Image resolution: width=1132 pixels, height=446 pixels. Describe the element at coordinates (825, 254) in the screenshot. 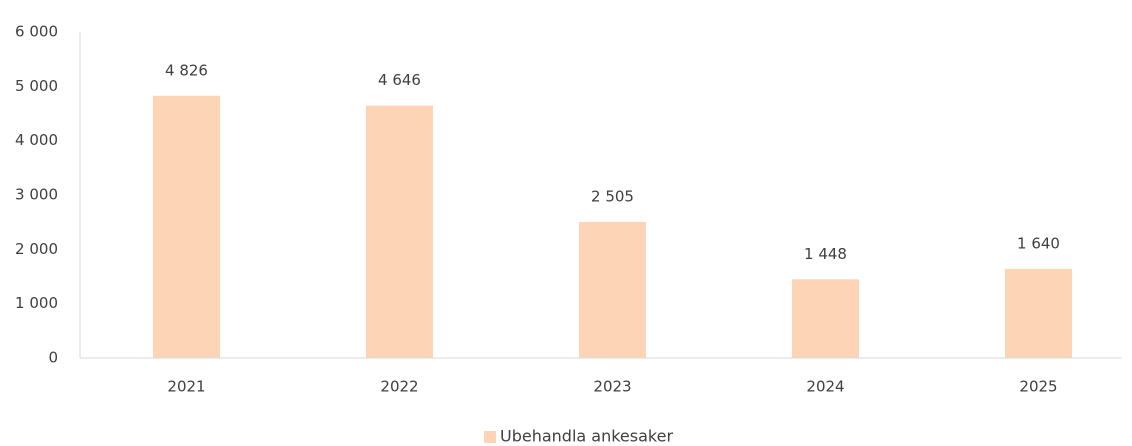

I see `data-label: 1 448` at that location.